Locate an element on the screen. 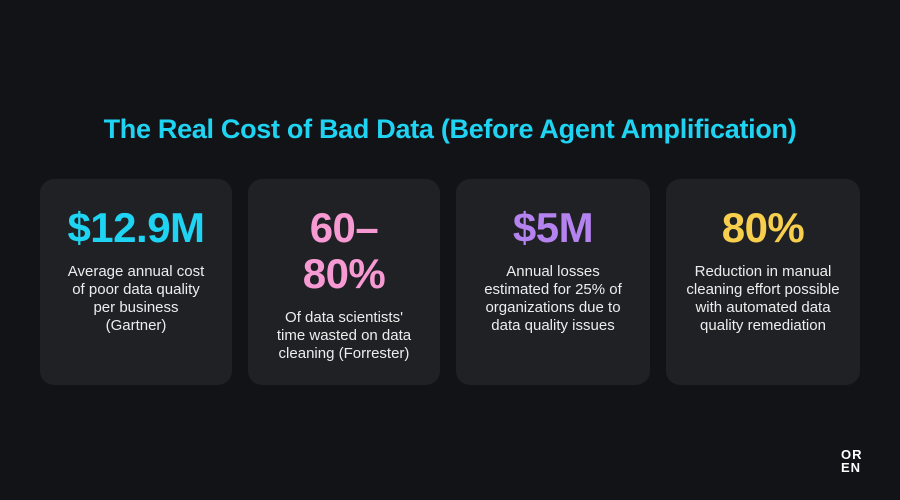 Image resolution: width=900 pixels, height=500 pixels. stat-value: 60–80% is located at coordinates (344, 250).